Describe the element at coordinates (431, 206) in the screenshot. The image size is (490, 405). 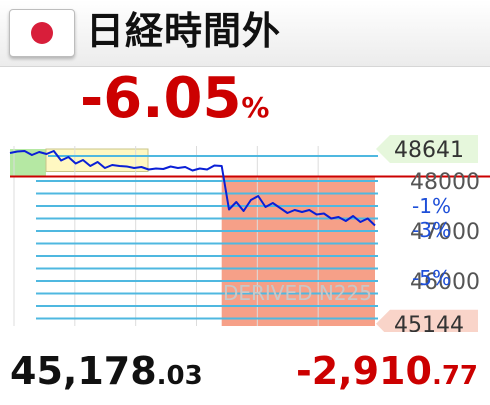
I see `percent-change-label: -1%` at that location.